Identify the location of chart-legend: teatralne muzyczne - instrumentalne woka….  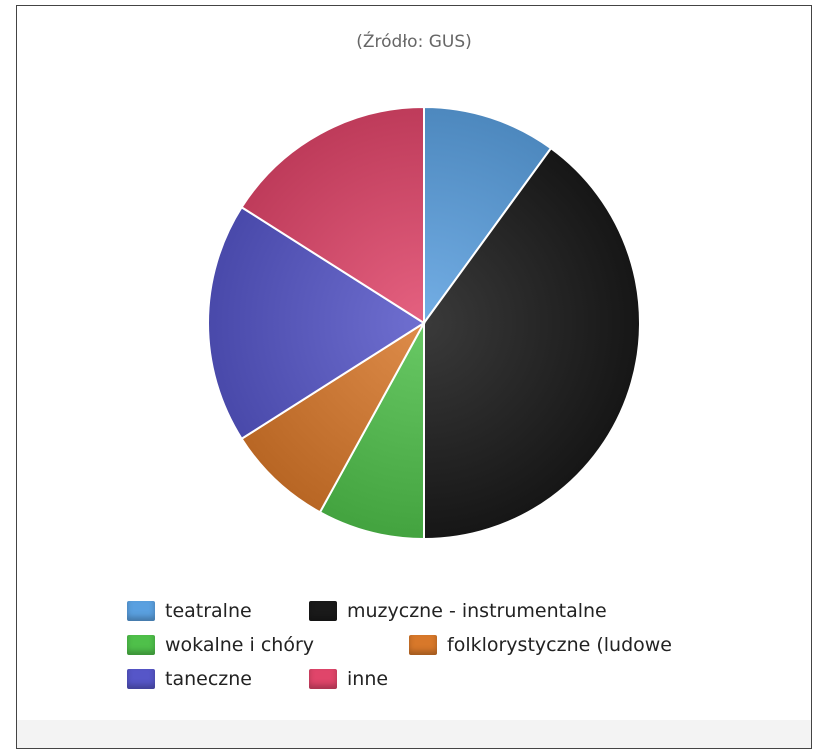
(457, 645).